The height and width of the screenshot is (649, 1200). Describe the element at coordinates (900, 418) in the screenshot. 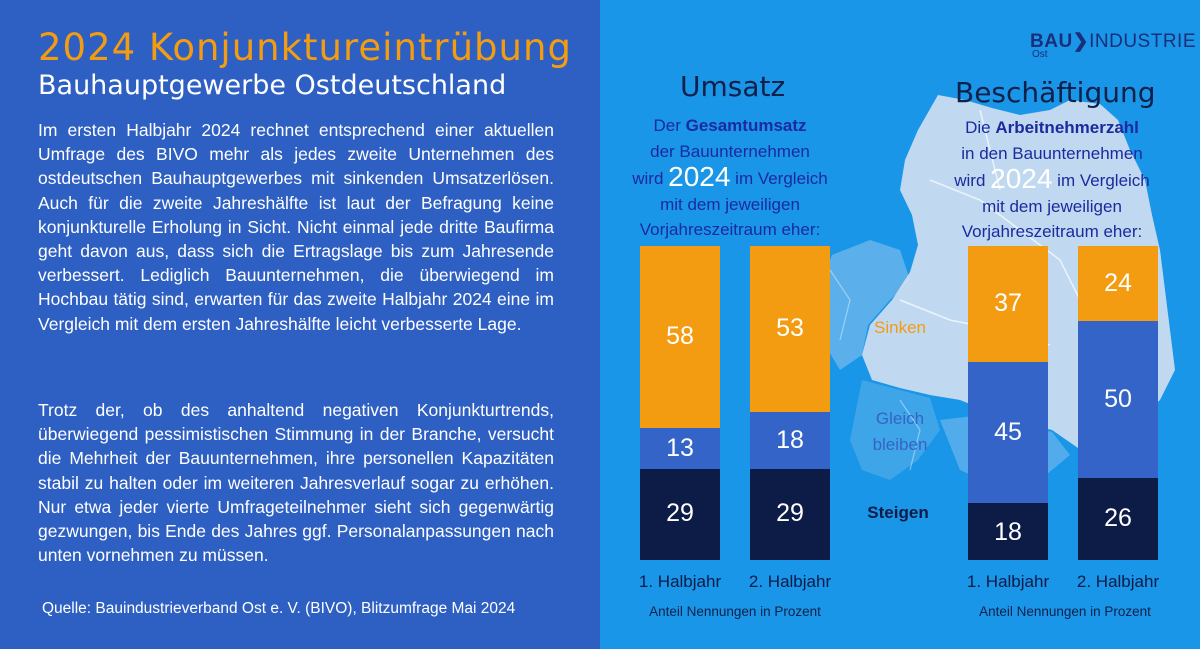

I see `legend-gleich: Gleich` at that location.